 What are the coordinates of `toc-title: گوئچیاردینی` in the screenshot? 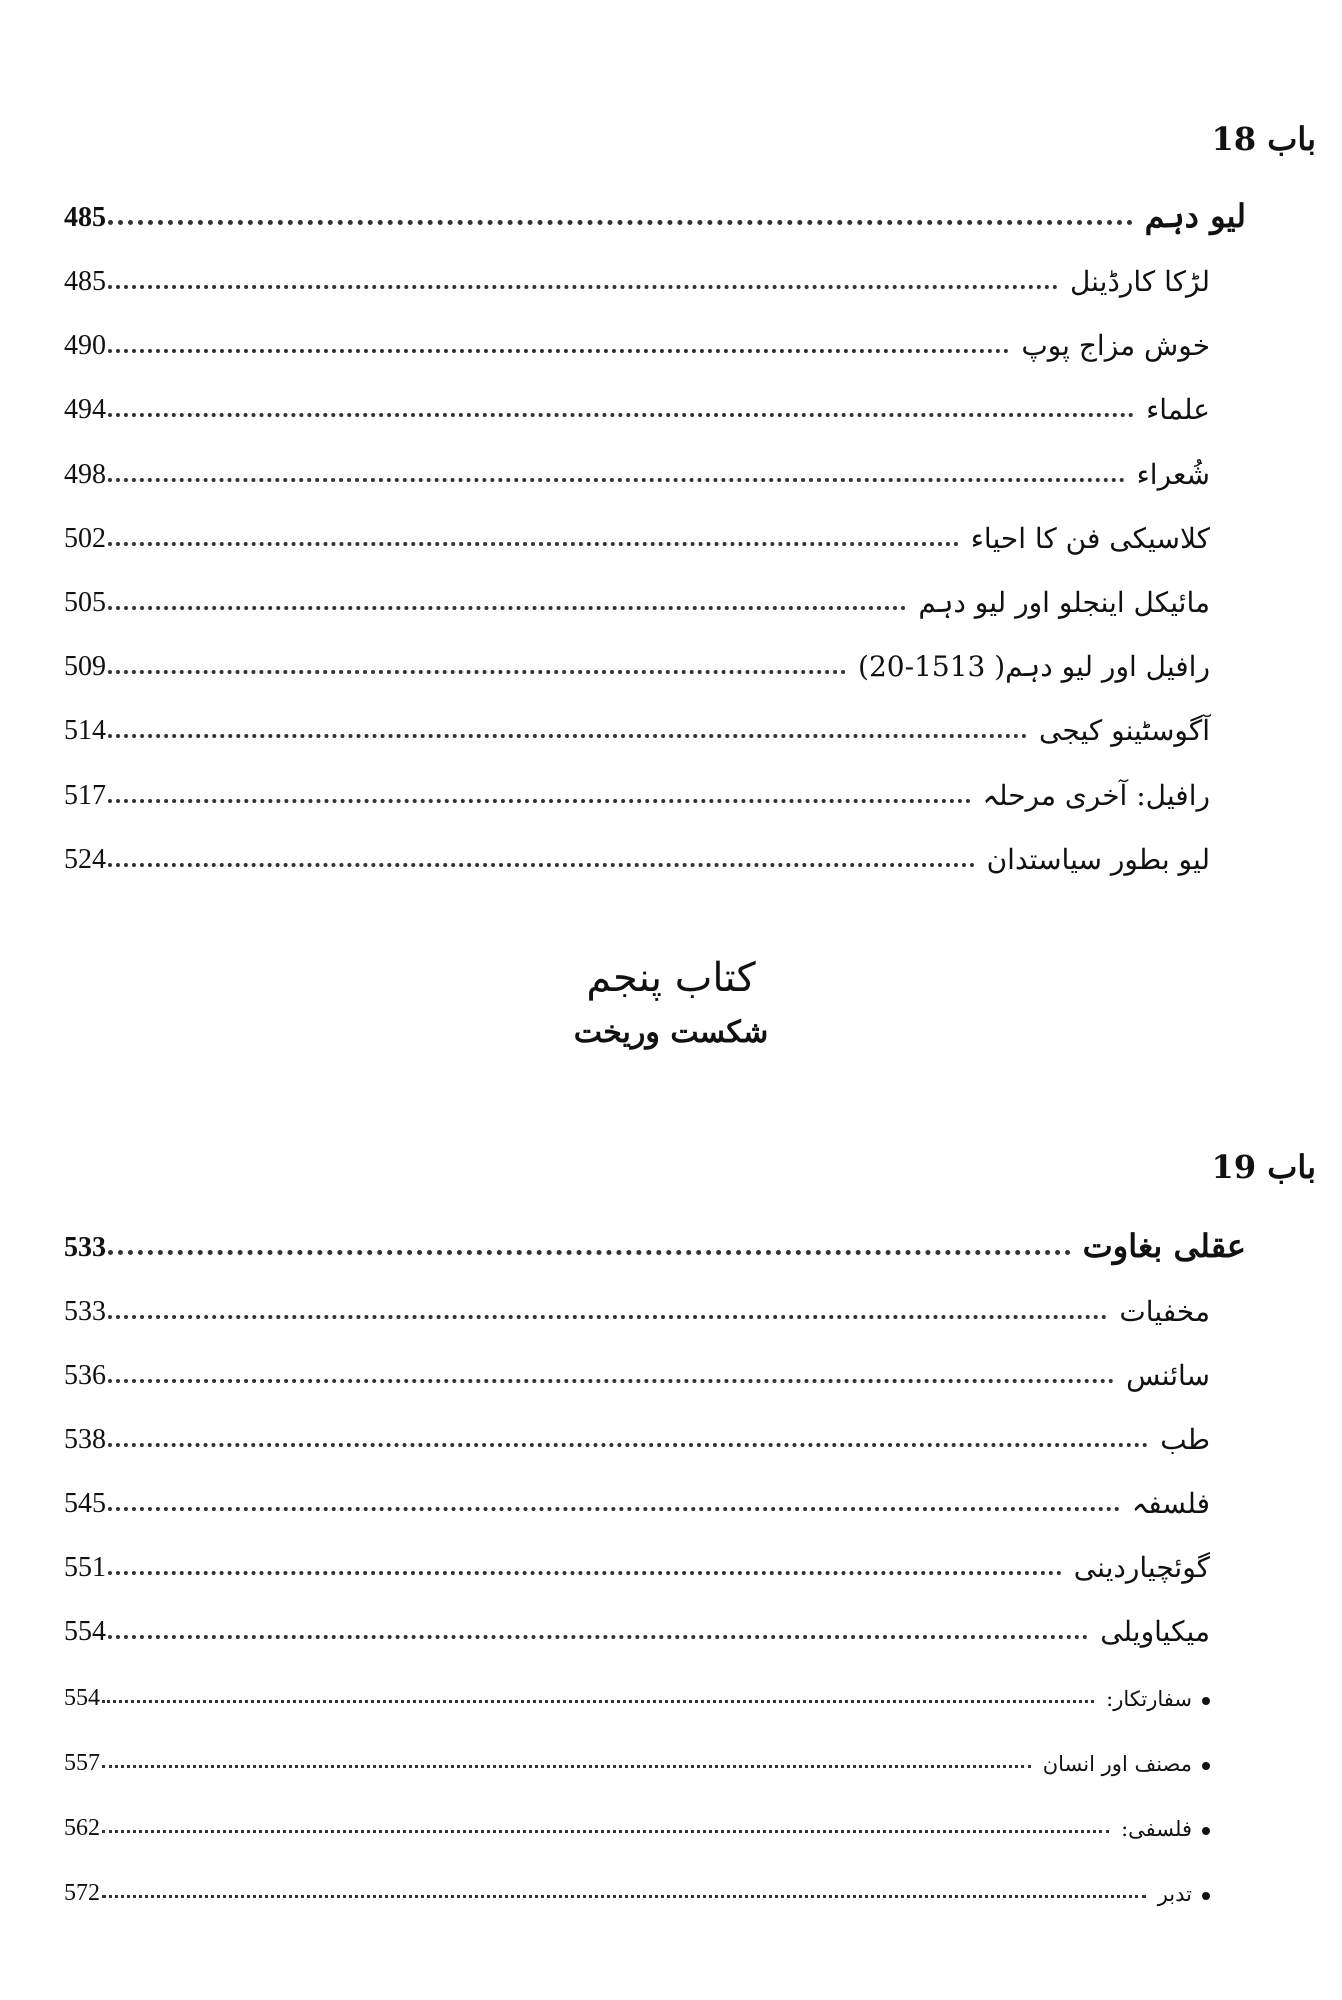 It's located at (1141, 1567).